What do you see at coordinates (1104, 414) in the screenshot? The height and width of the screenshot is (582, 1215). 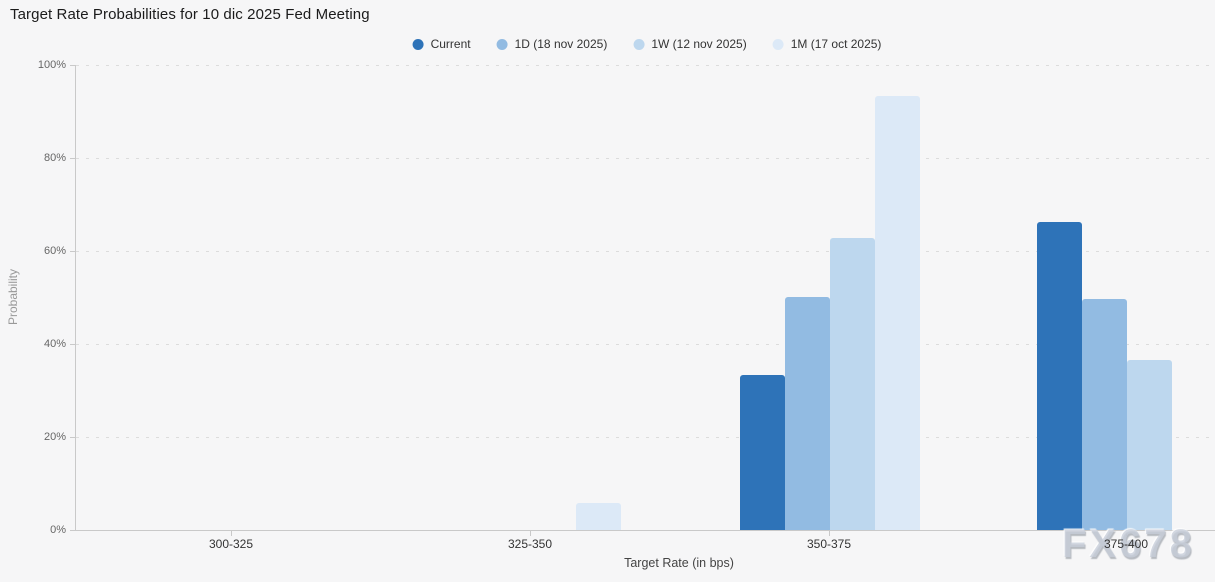 I see `bar-375-400-1d` at bounding box center [1104, 414].